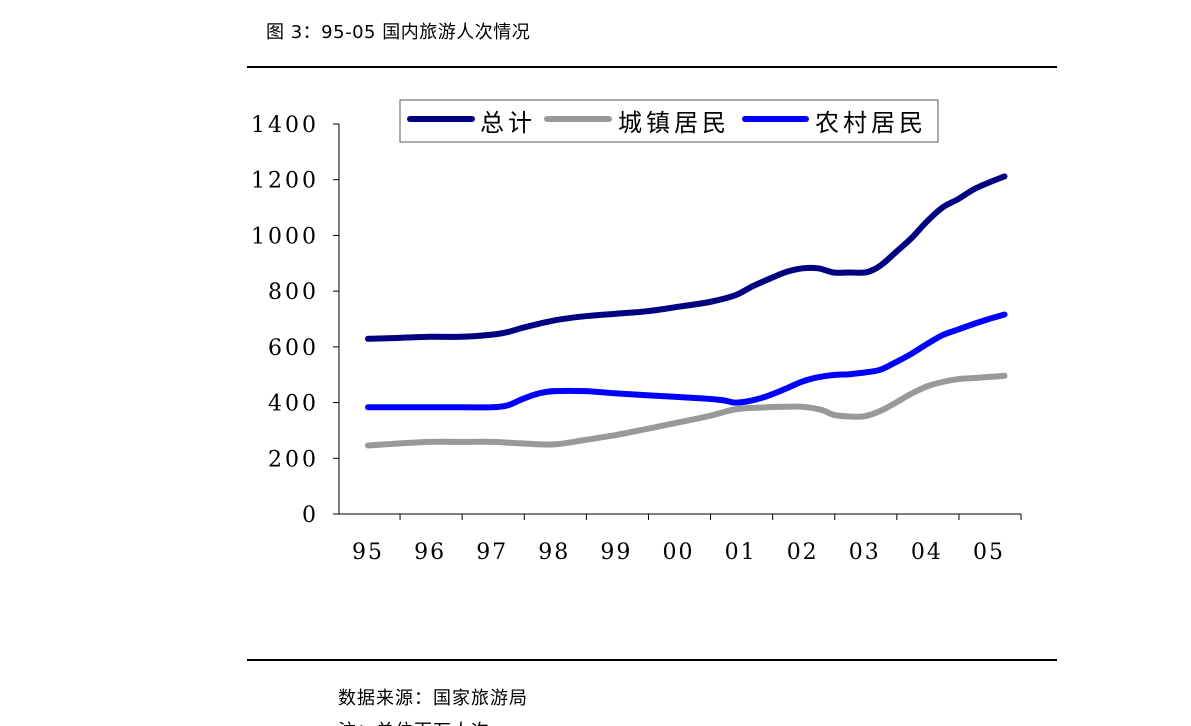  What do you see at coordinates (293, 292) in the screenshot?
I see `y-tick-label: 800` at bounding box center [293, 292].